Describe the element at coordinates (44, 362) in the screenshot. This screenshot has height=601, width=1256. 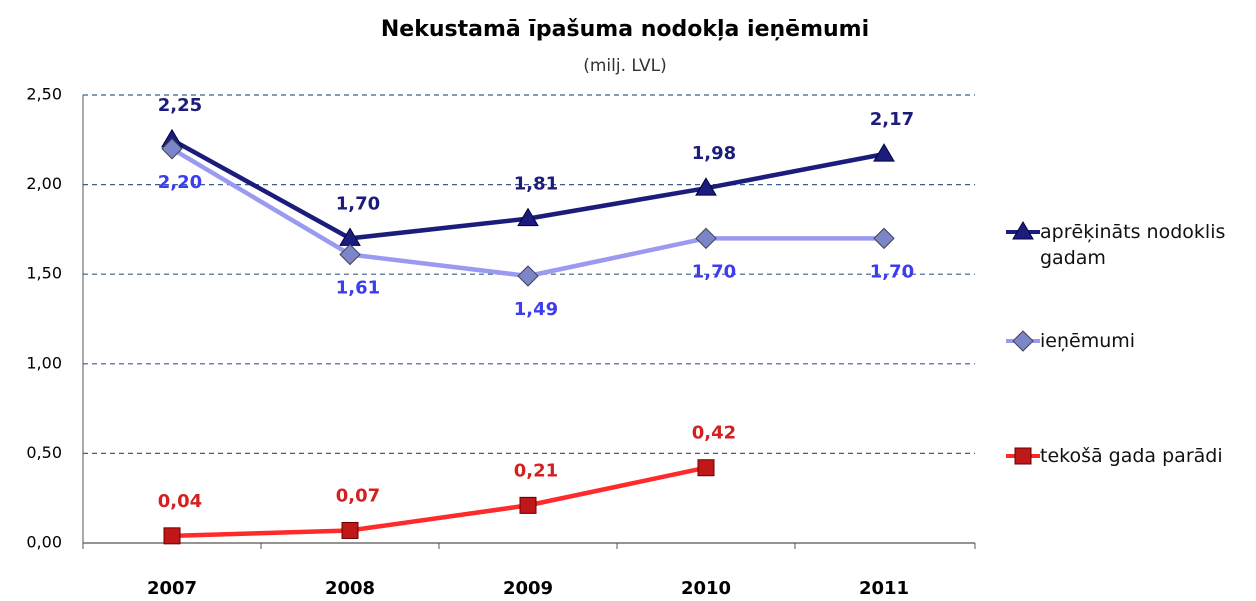
I see `y-tick-label: 1,00` at that location.